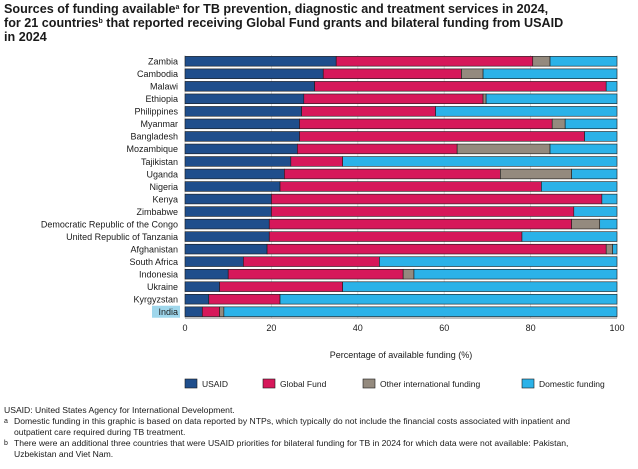  Describe the element at coordinates (234, 174) in the screenshot. I see `bar-uganda-usaid` at that location.